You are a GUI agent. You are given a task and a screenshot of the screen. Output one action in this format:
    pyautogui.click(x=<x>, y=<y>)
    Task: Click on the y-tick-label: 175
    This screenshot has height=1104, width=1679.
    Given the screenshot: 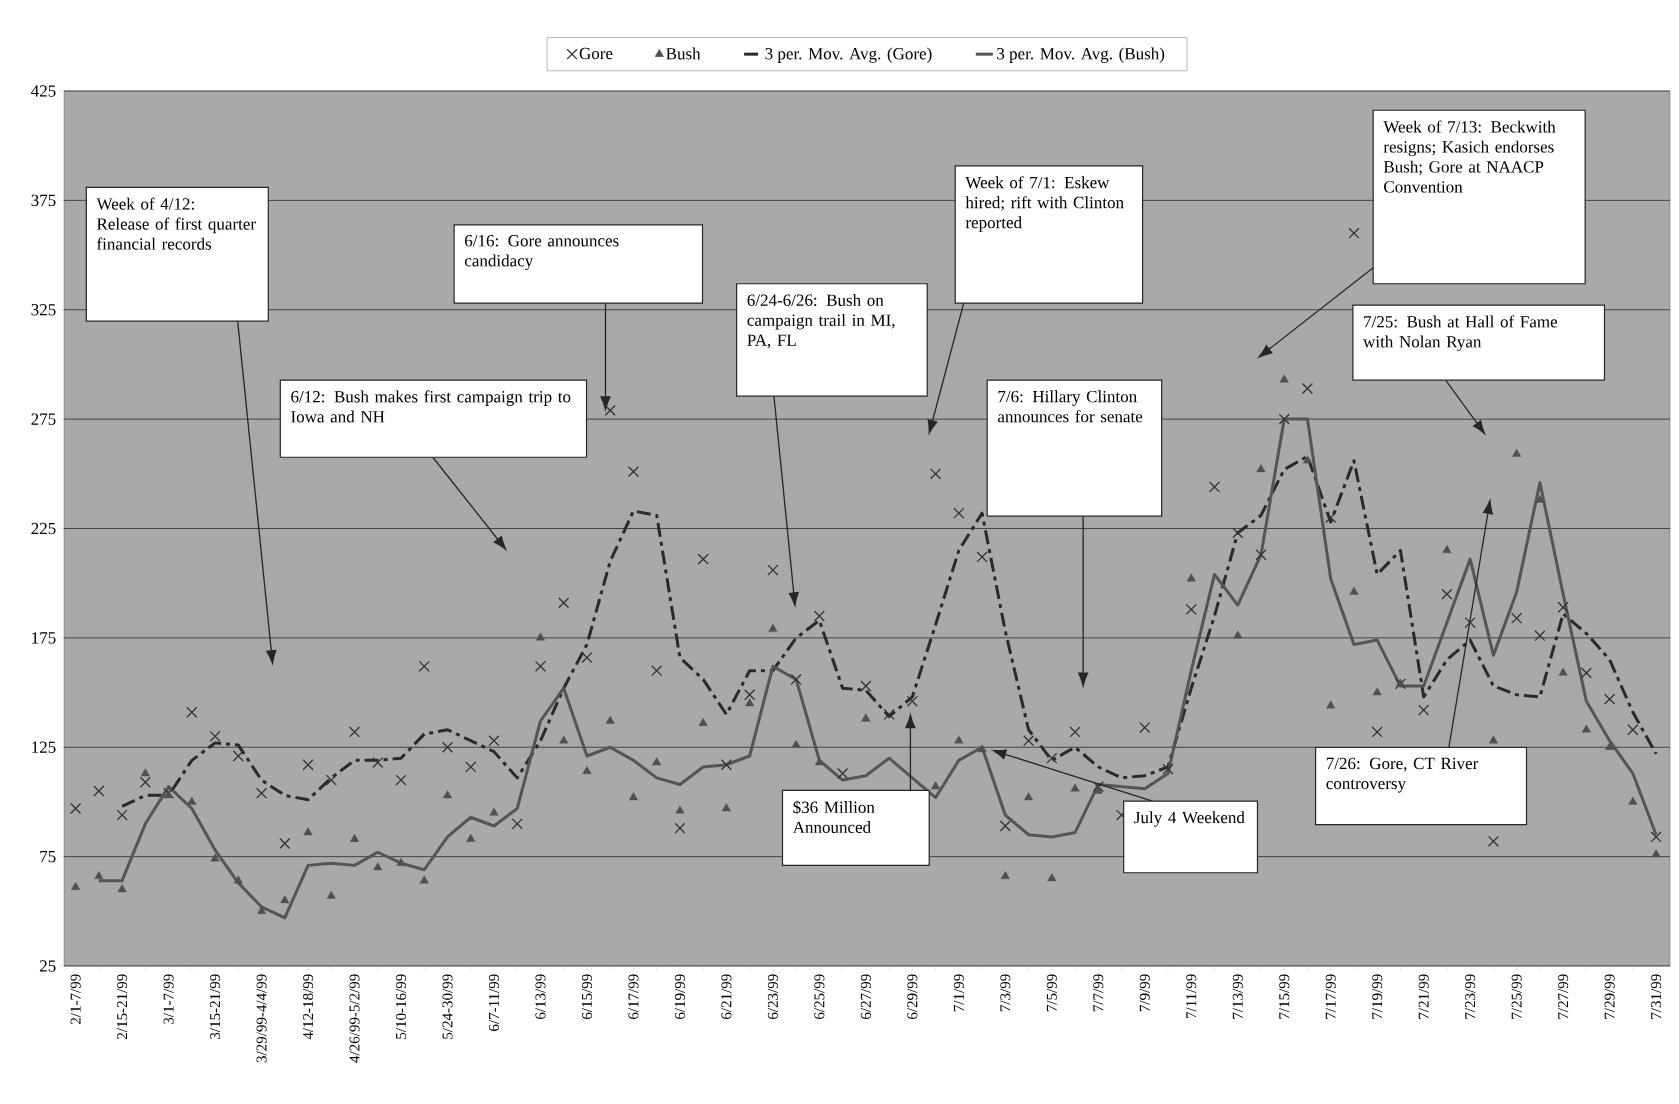 What is the action you would take?
    pyautogui.click(x=44, y=638)
    